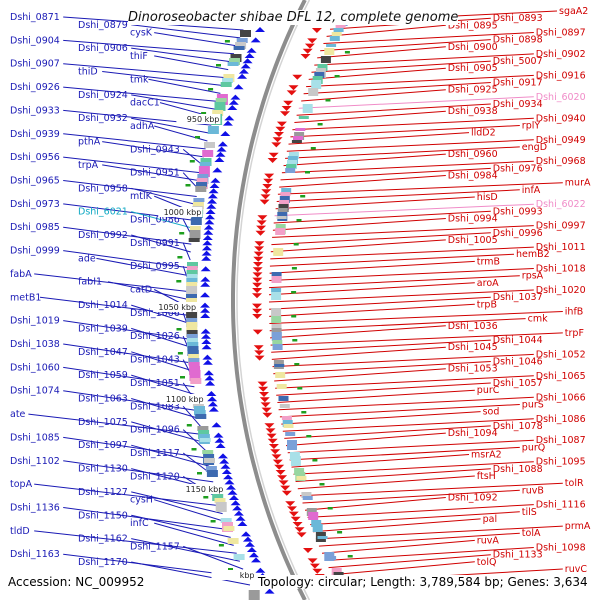 This screenshot has height=600, width=600. Describe the element at coordinates (35, 134) in the screenshot. I see `gene-label-left: Dshi_0939` at that location.